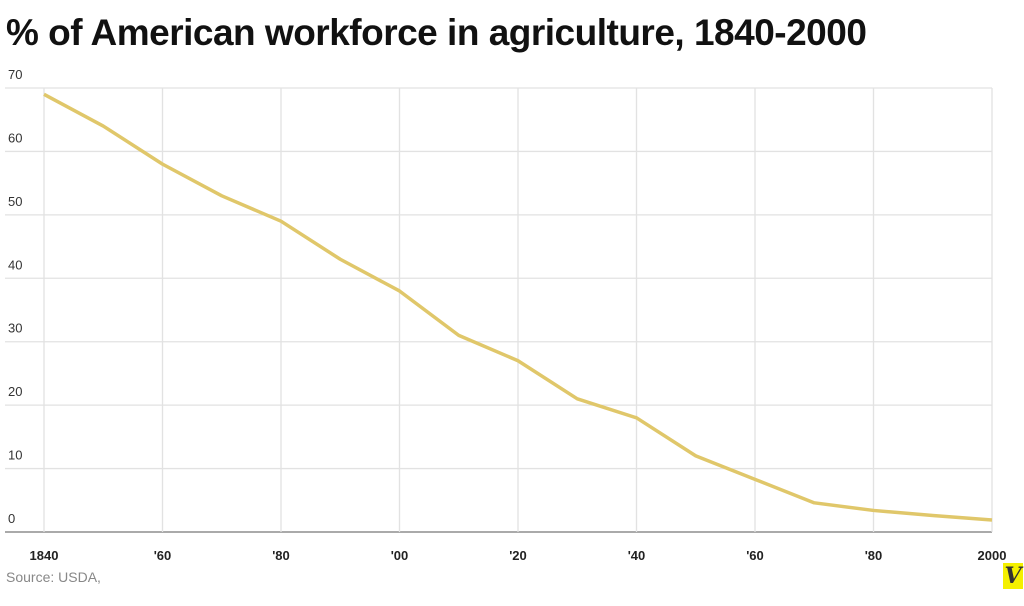 The height and width of the screenshot is (606, 1024). I want to click on source-note: Source: USDA,, so click(53, 577).